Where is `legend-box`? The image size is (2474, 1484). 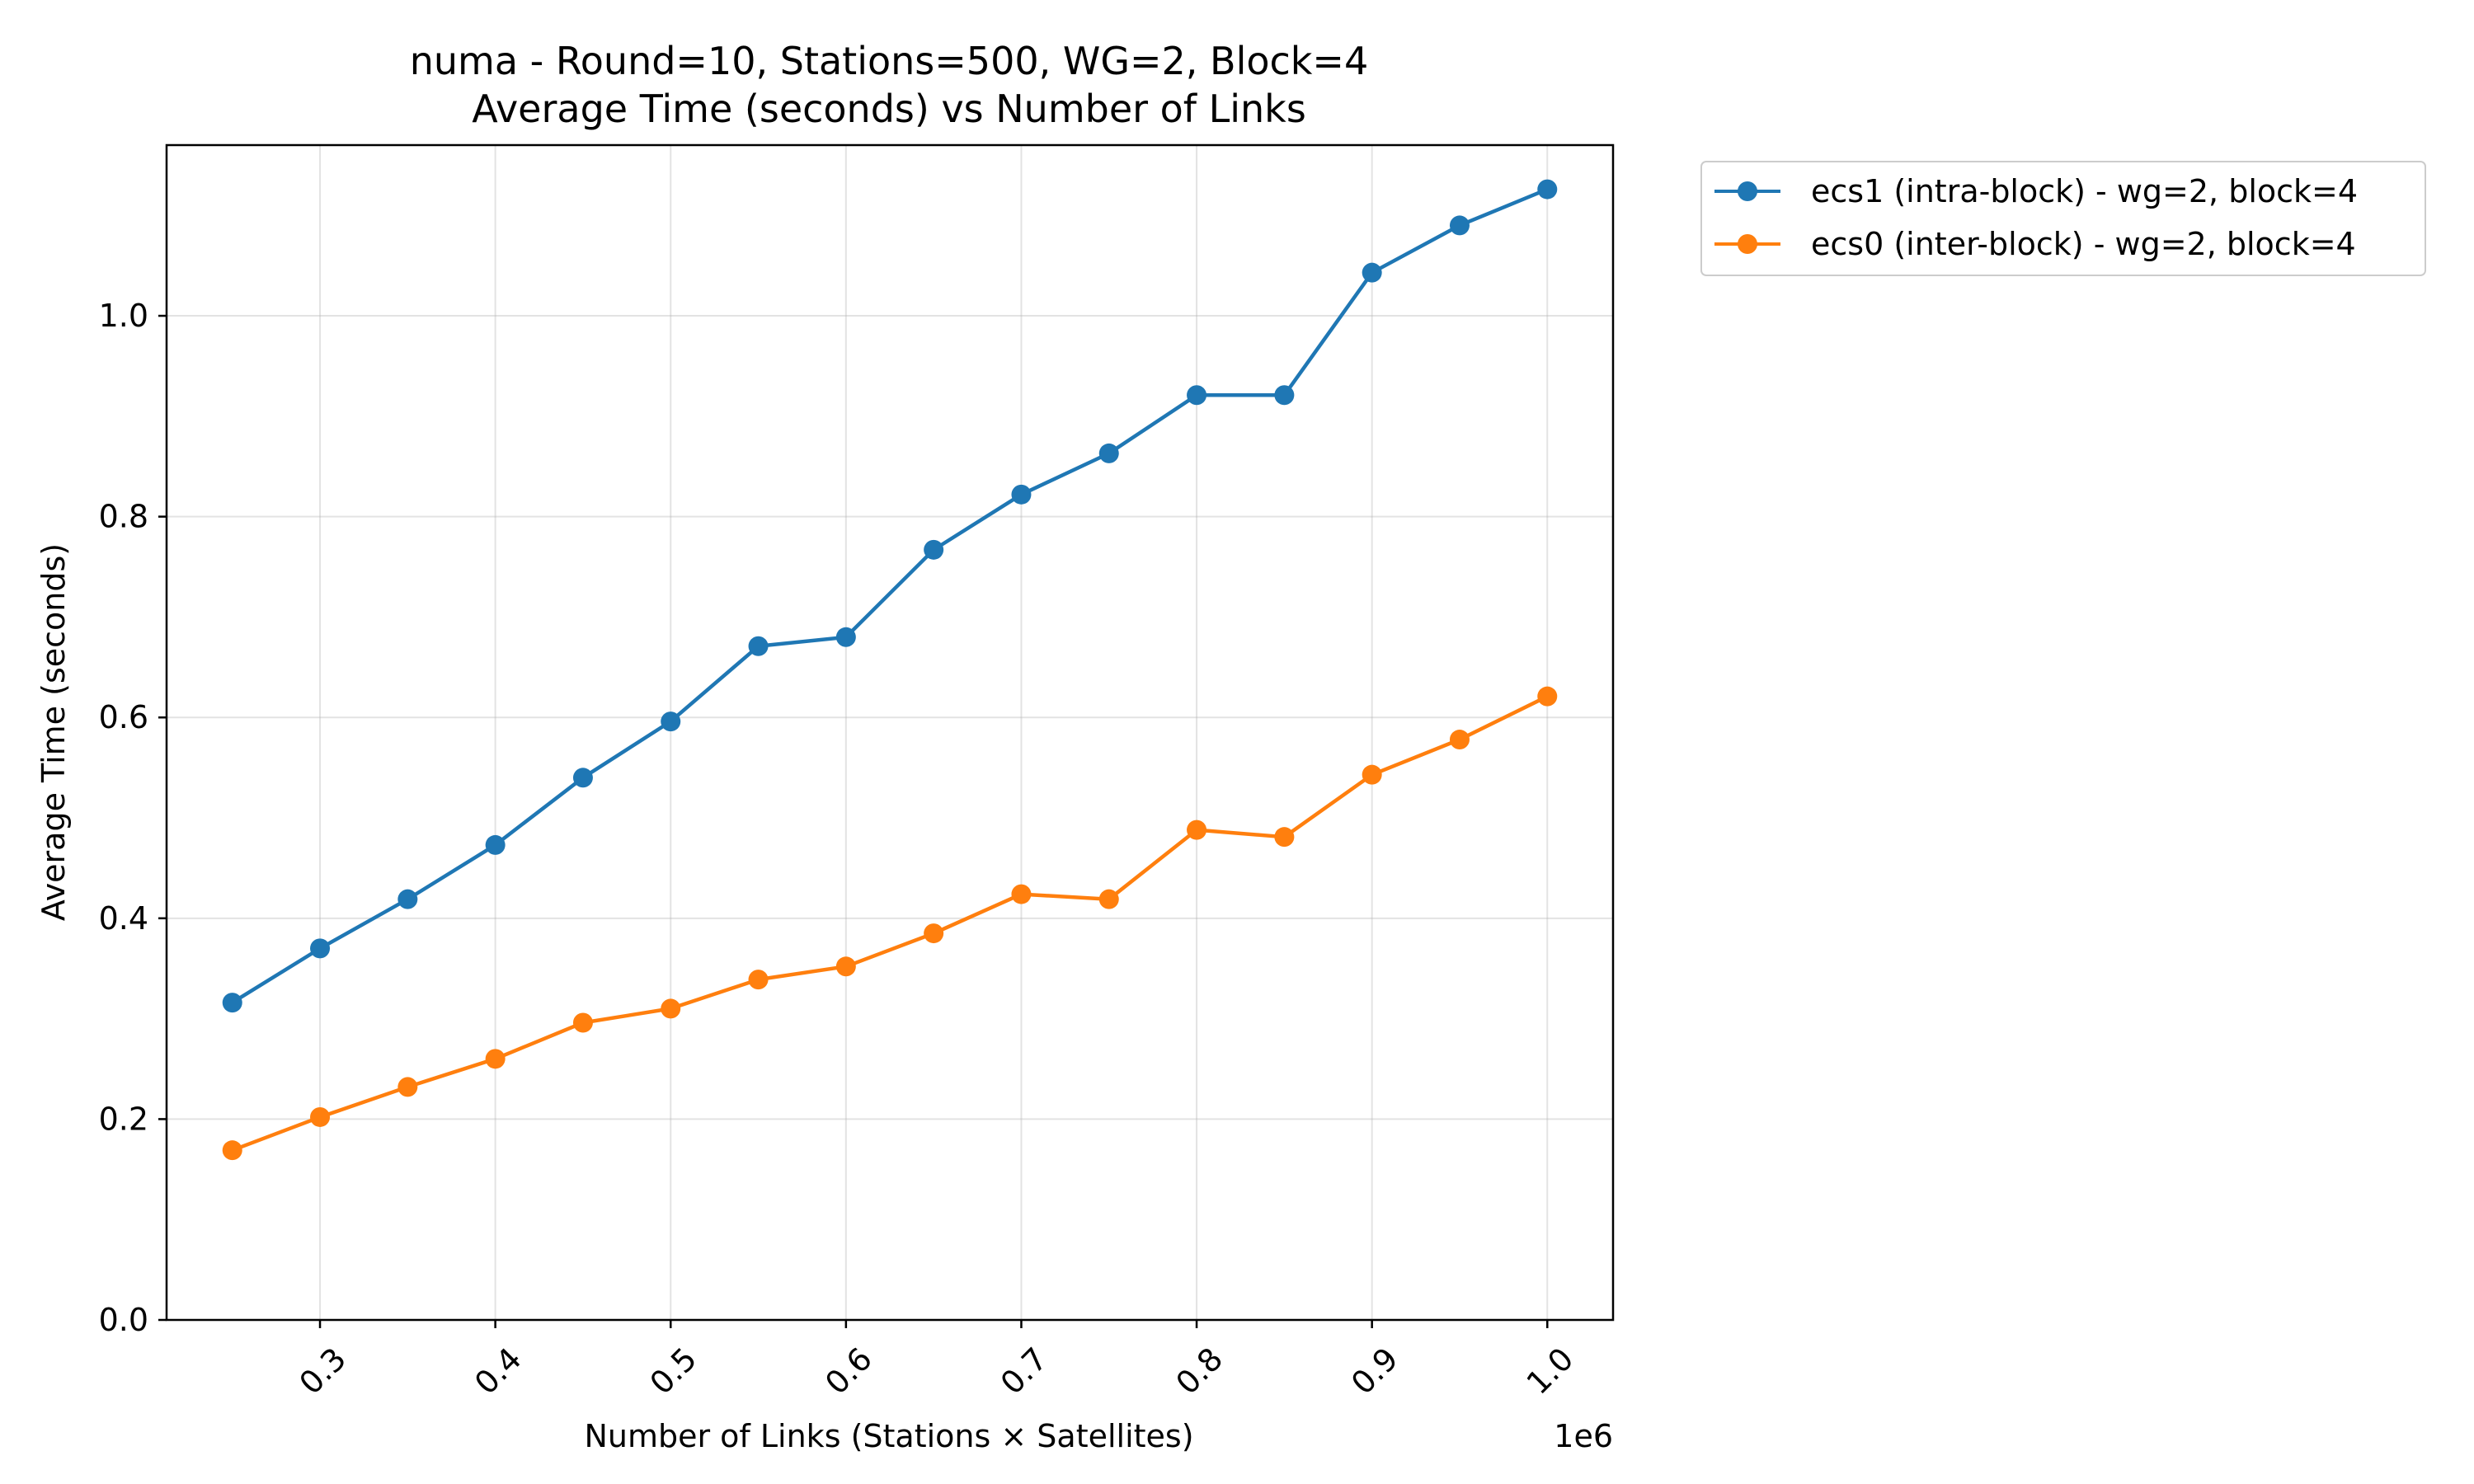 legend-box is located at coordinates (2063, 219).